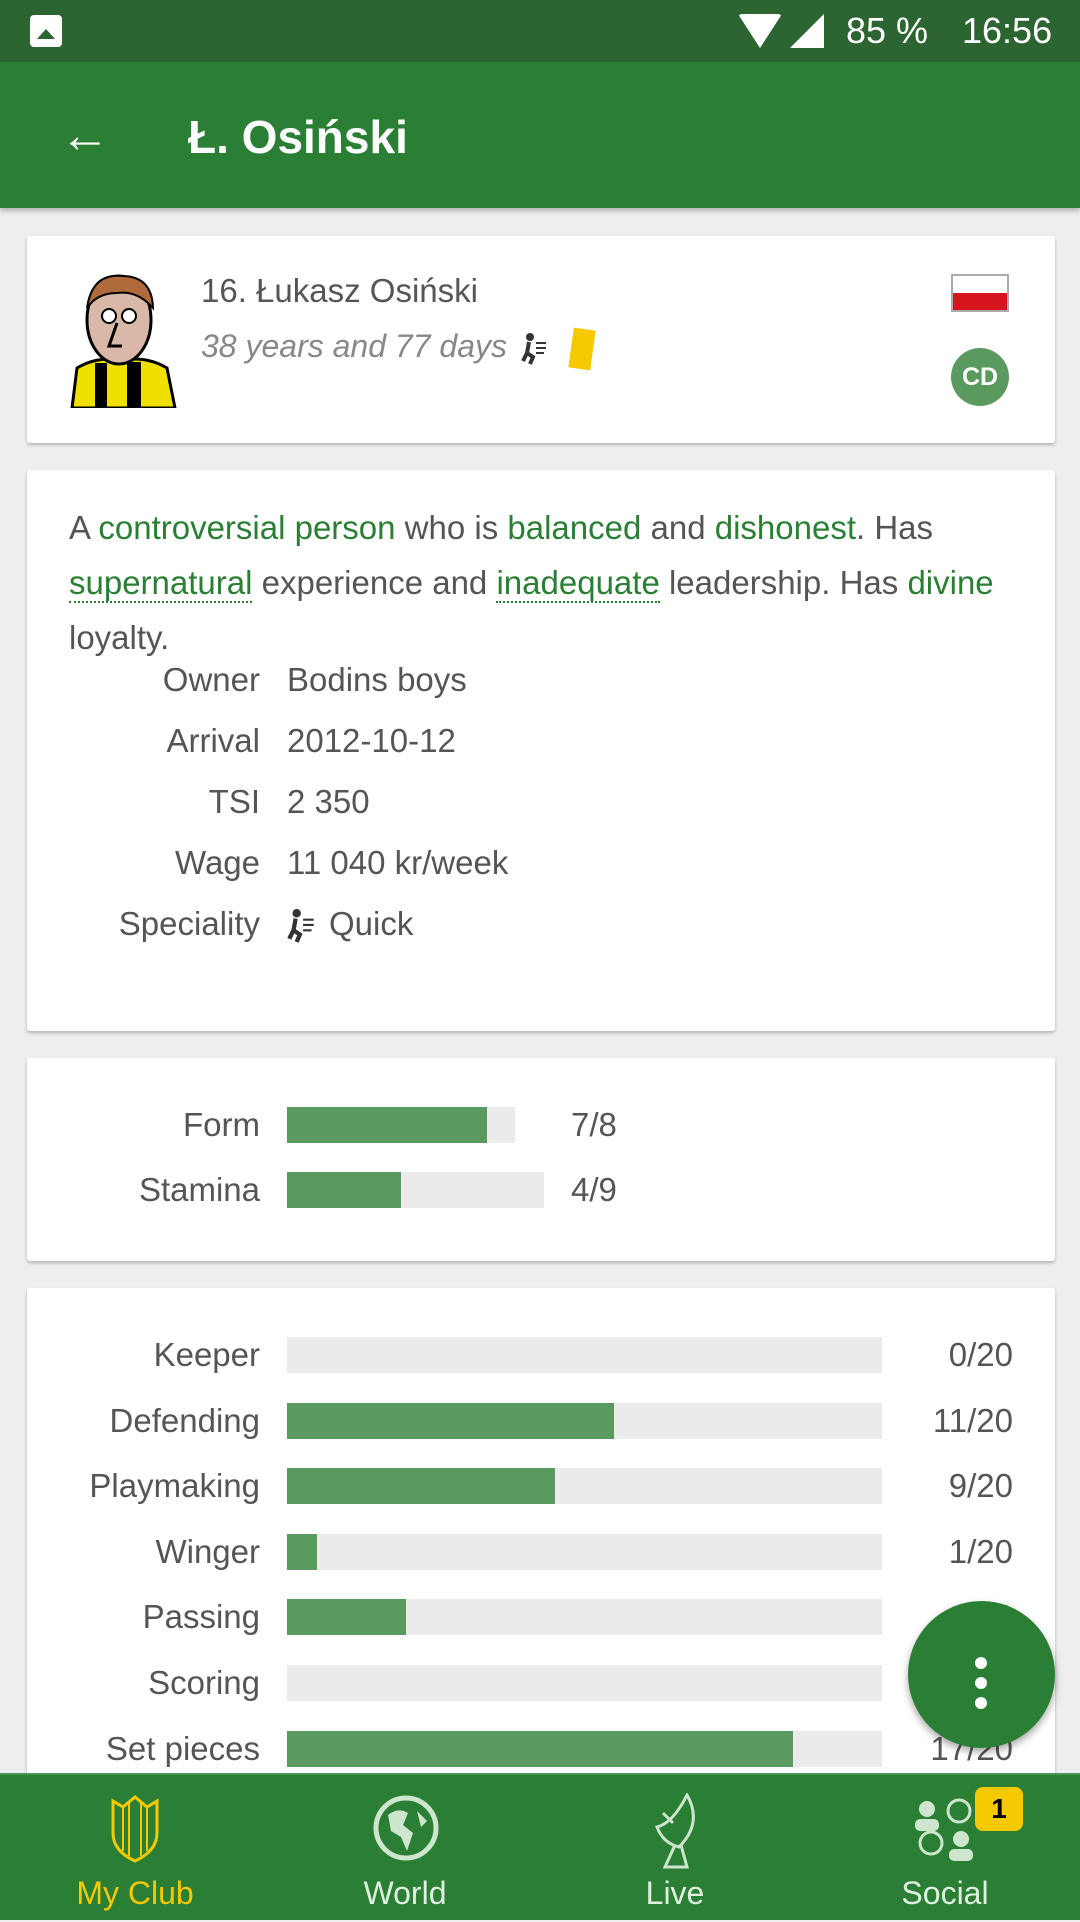 The height and width of the screenshot is (1922, 1080). What do you see at coordinates (541, 1159) in the screenshot?
I see `condition-card: Form 7/8 Stamina 4/9` at bounding box center [541, 1159].